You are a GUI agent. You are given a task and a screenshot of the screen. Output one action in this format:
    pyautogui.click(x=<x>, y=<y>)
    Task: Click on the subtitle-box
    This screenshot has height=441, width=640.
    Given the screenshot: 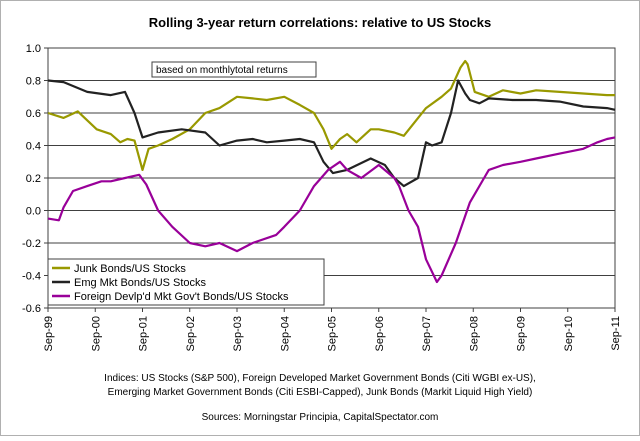 What is the action you would take?
    pyautogui.click(x=234, y=69)
    